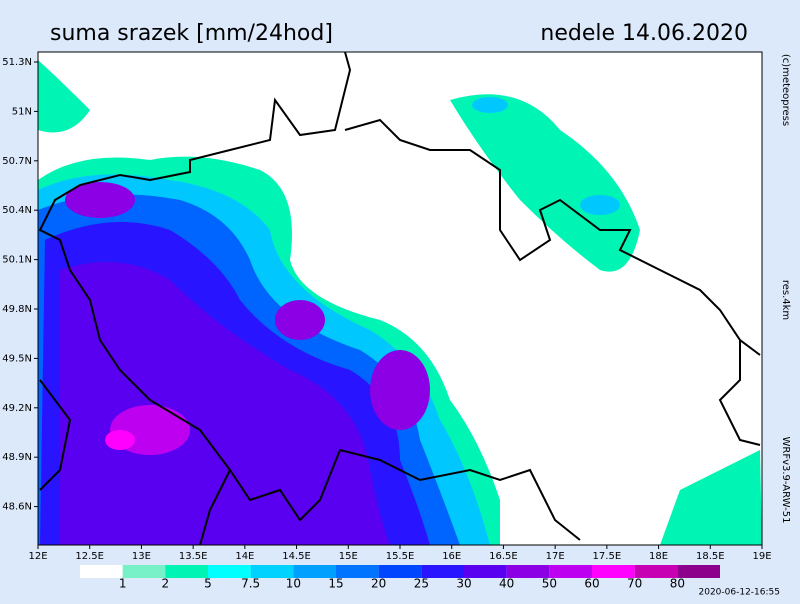  Describe the element at coordinates (677, 584) in the screenshot. I see `colorbar-label: 80` at that location.